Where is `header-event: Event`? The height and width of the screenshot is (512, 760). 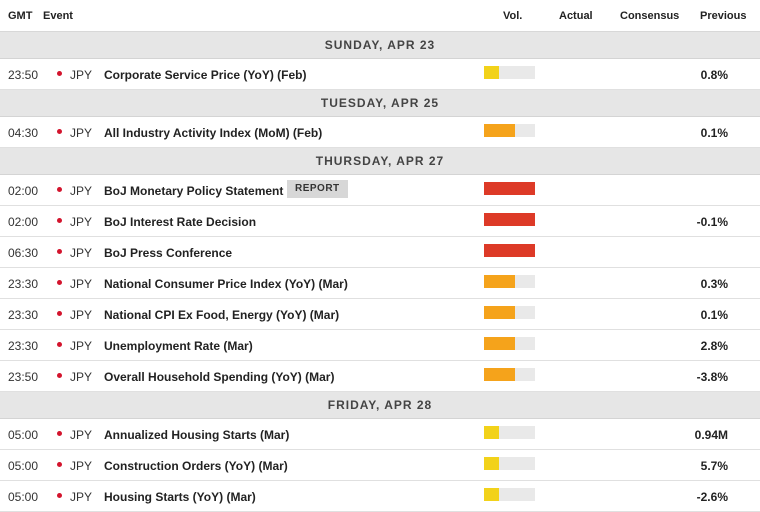
header-event: Event is located at coordinates (58, 15).